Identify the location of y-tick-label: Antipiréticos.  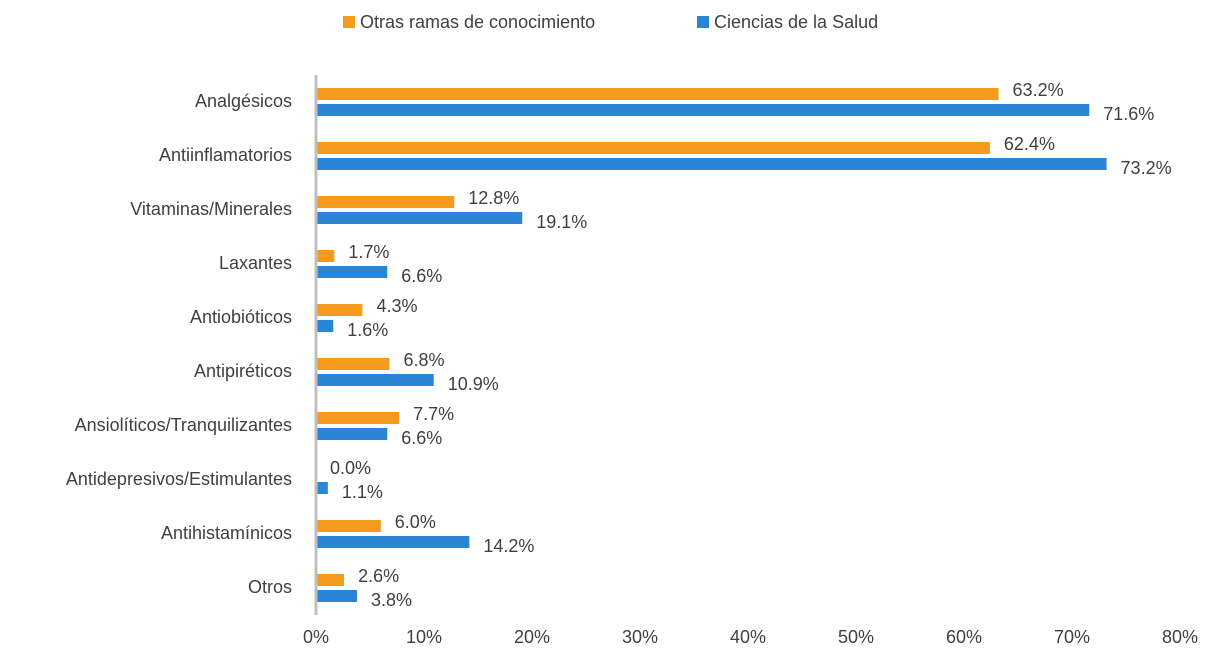
(243, 371).